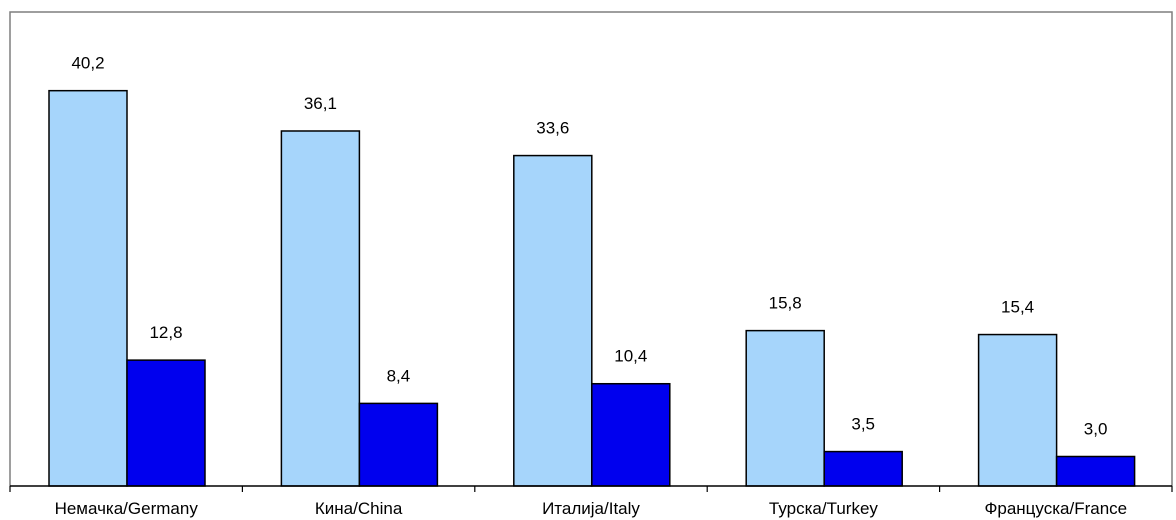 This screenshot has width=1176, height=520. I want to click on value-label-series2-0: 12,8, so click(165, 332).